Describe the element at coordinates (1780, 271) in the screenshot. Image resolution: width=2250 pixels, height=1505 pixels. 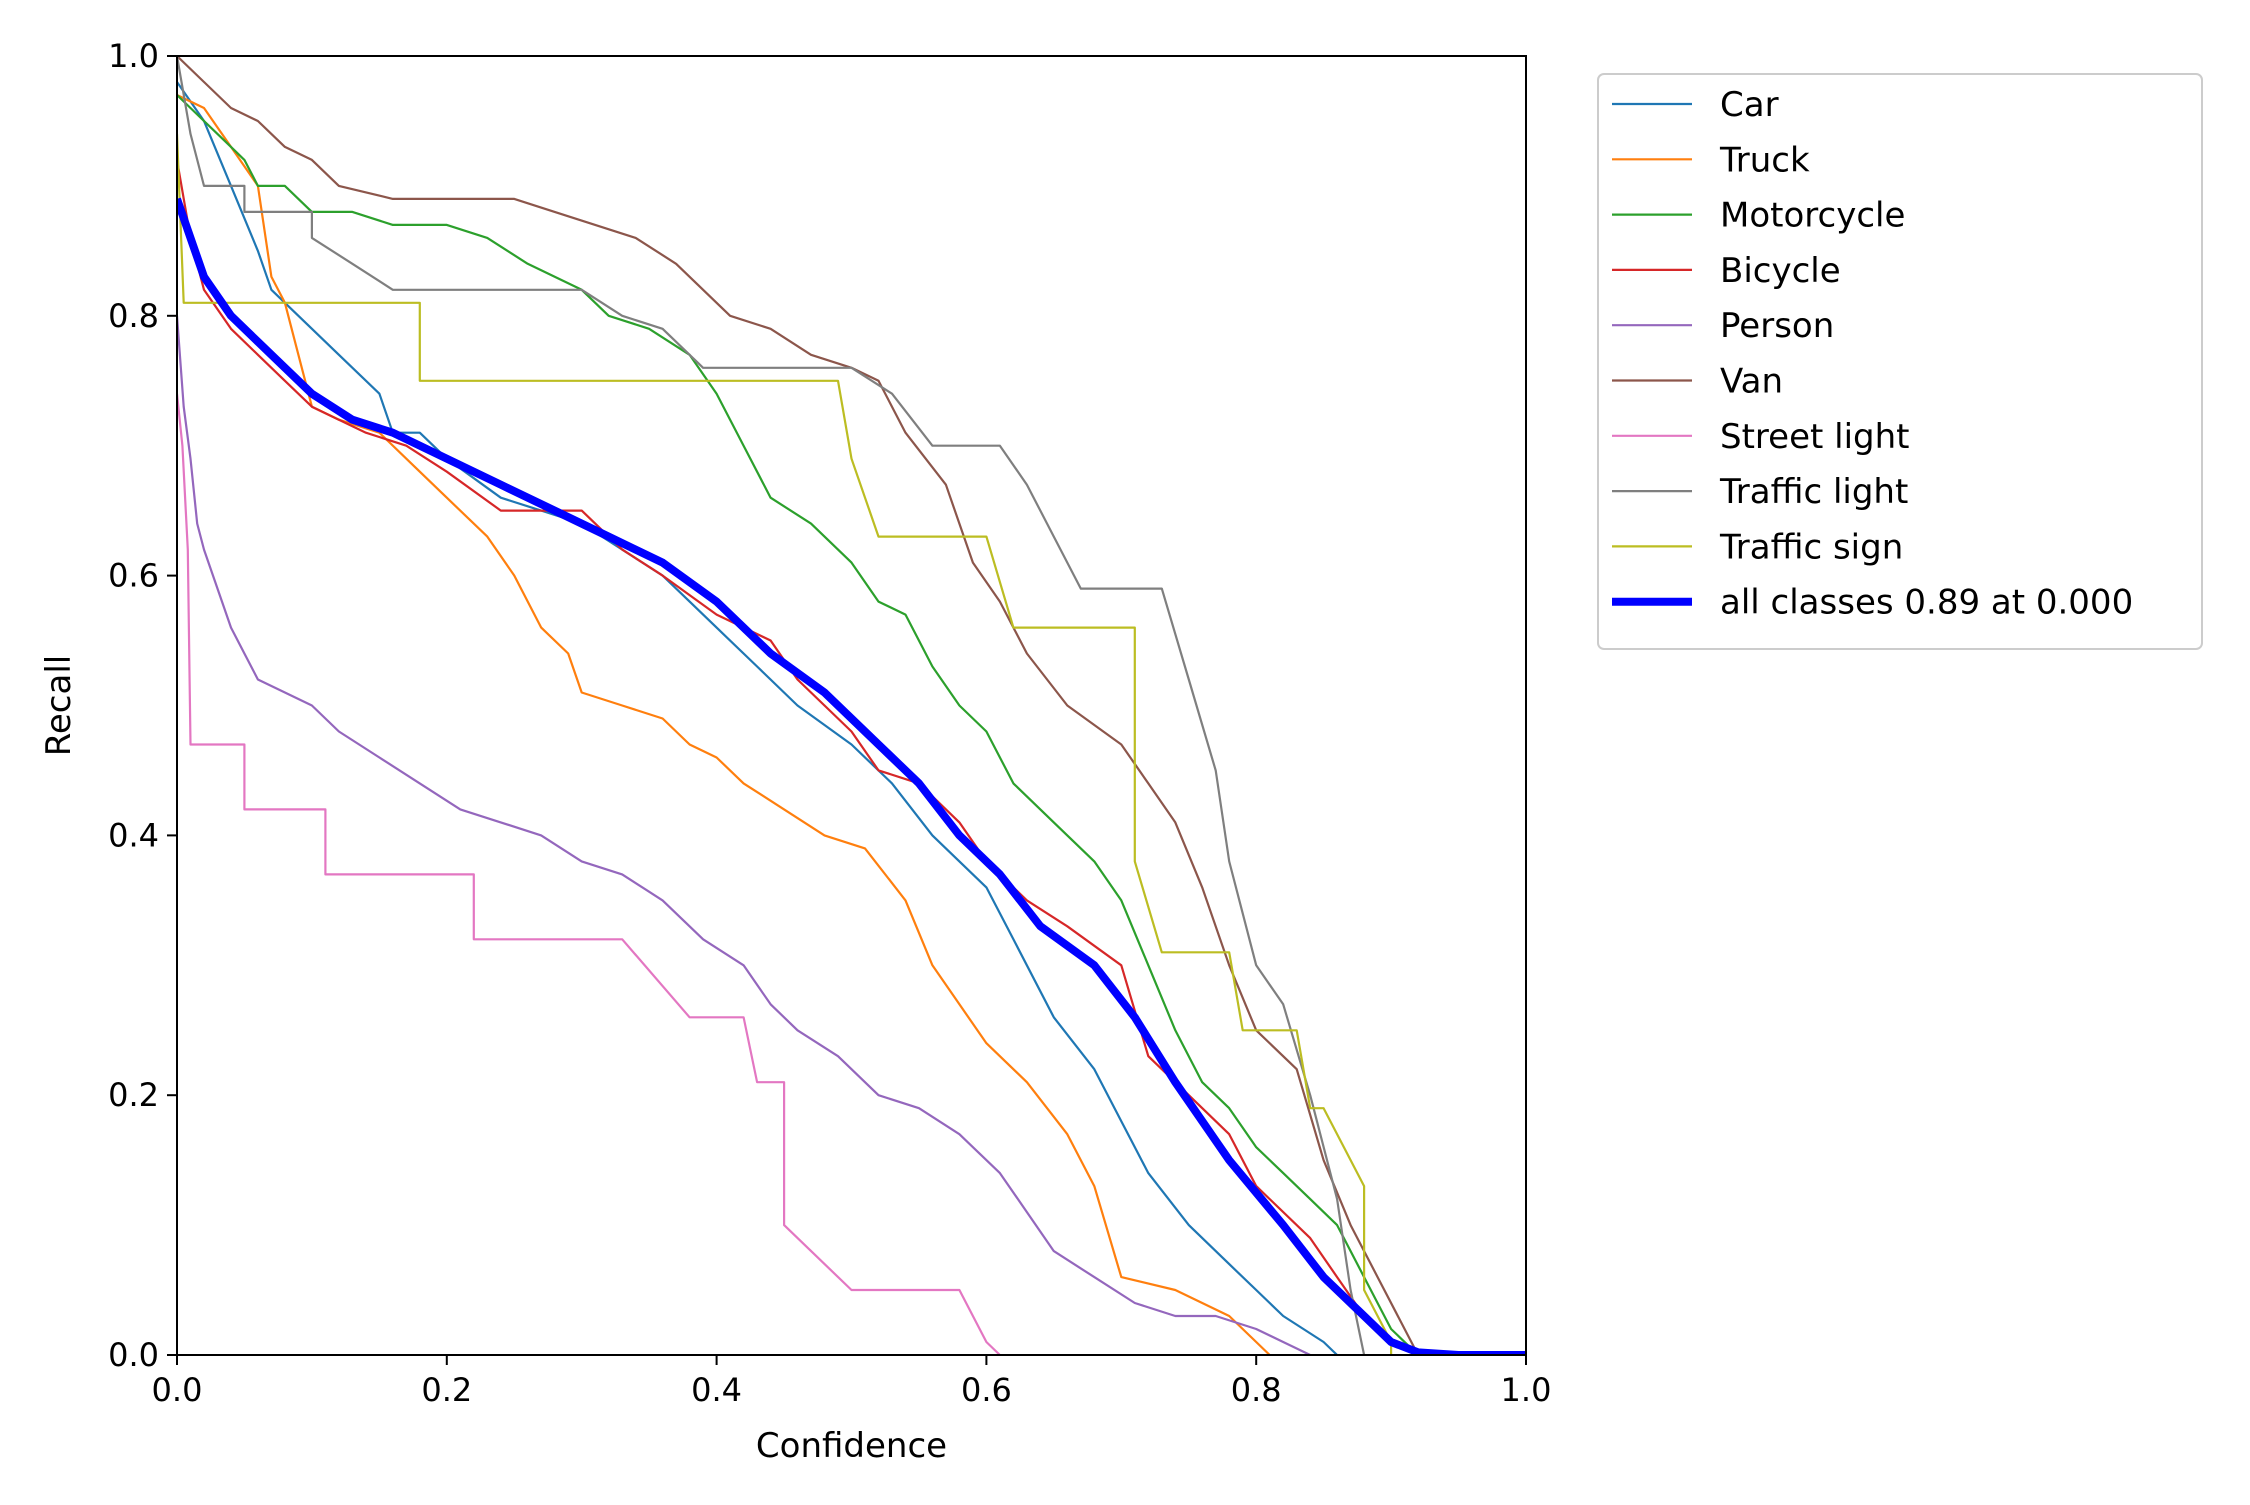
I see `legend-label: Bicycle` at that location.